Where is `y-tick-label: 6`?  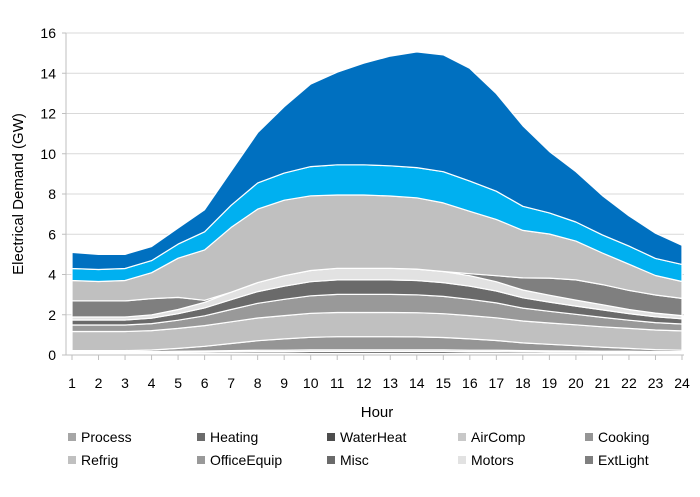 y-tick-label: 6 is located at coordinates (52, 234).